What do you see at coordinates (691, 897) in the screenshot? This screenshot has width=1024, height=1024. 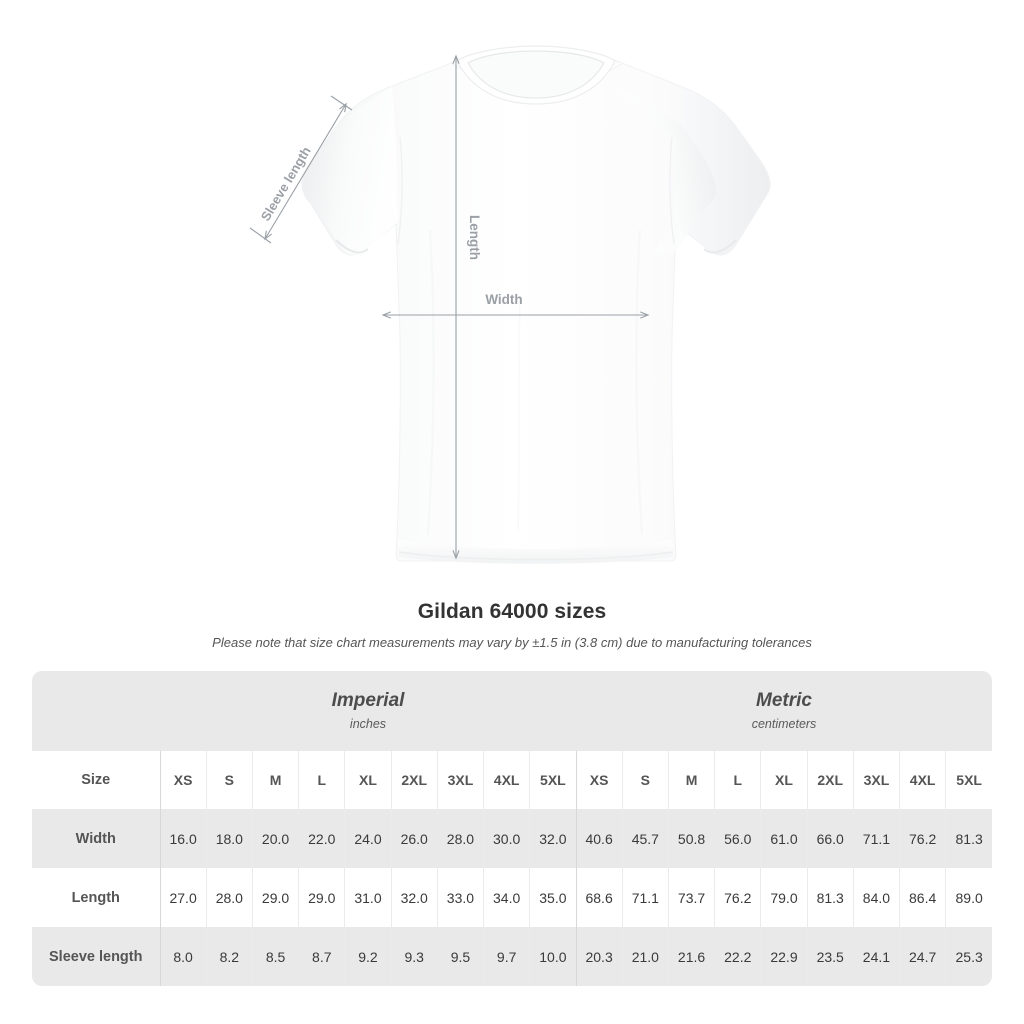 I see `cell-metric-m: 73.7` at bounding box center [691, 897].